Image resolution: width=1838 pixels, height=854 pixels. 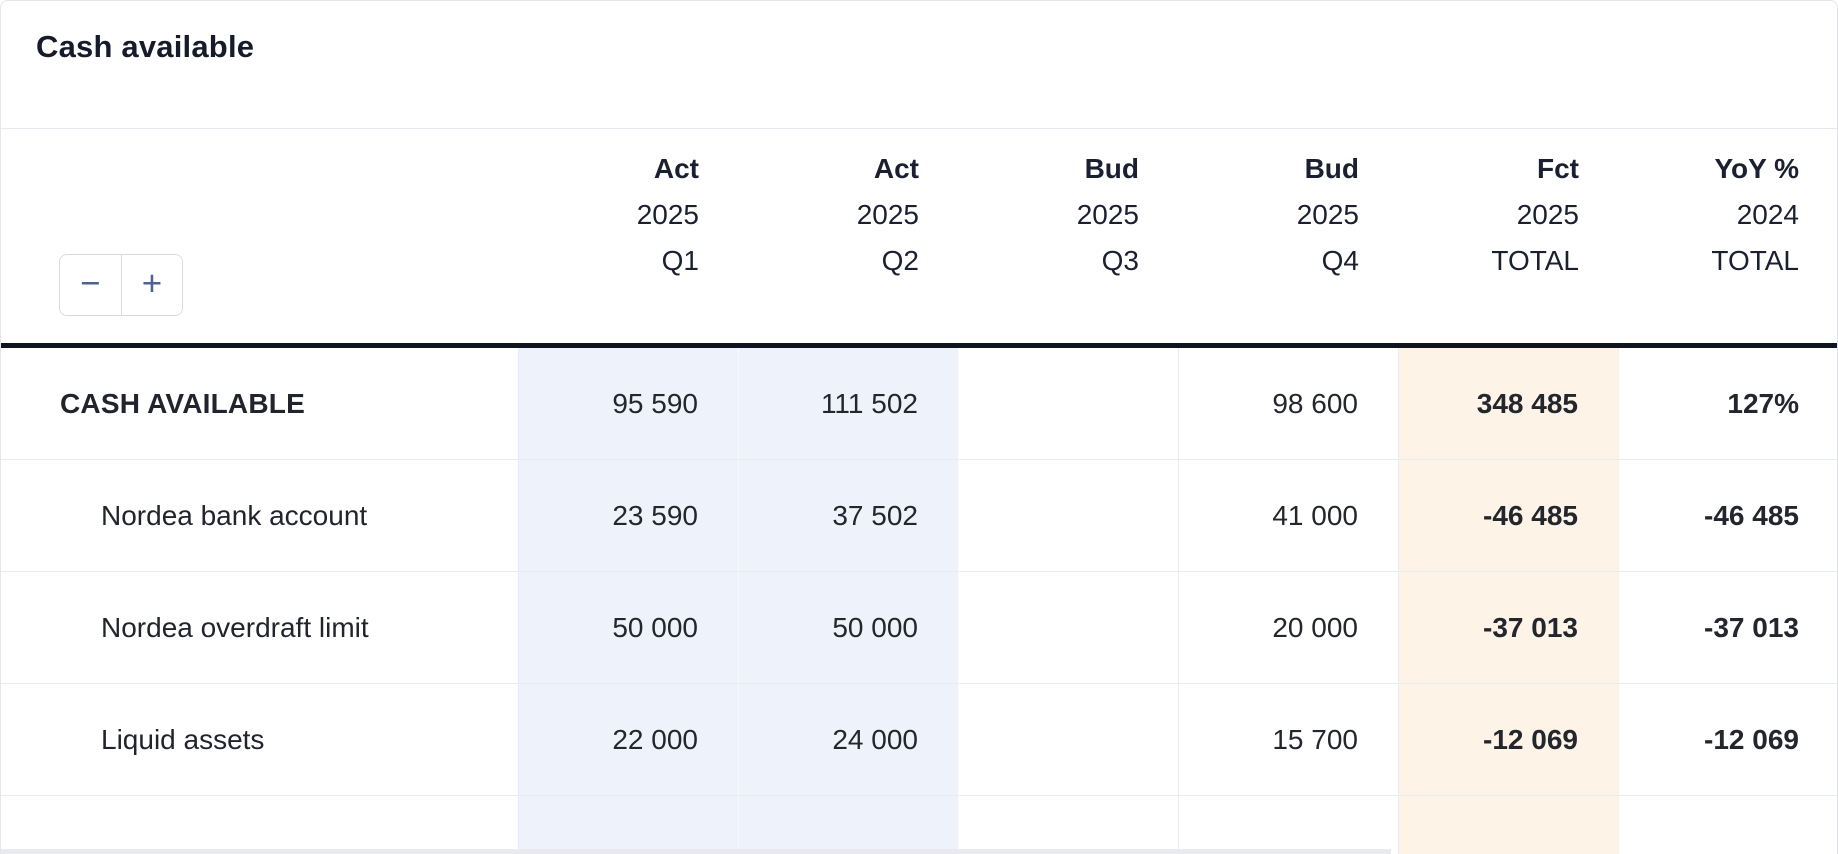 What do you see at coordinates (151, 285) in the screenshot?
I see `expand-rows-button: +` at bounding box center [151, 285].